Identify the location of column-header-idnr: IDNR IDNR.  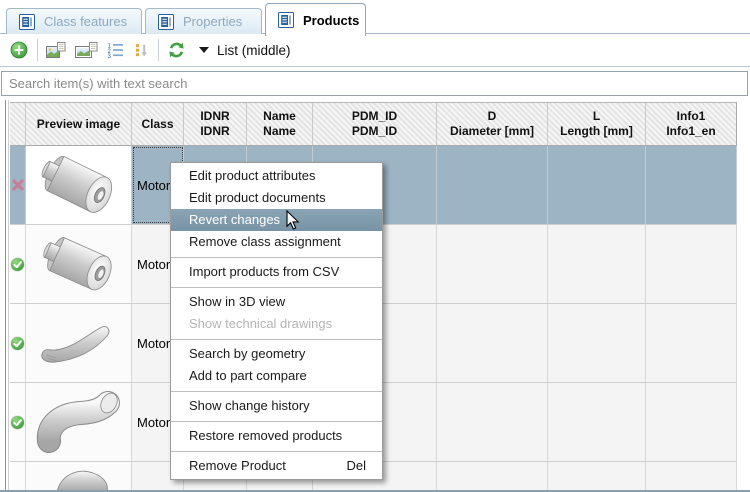
(215, 124).